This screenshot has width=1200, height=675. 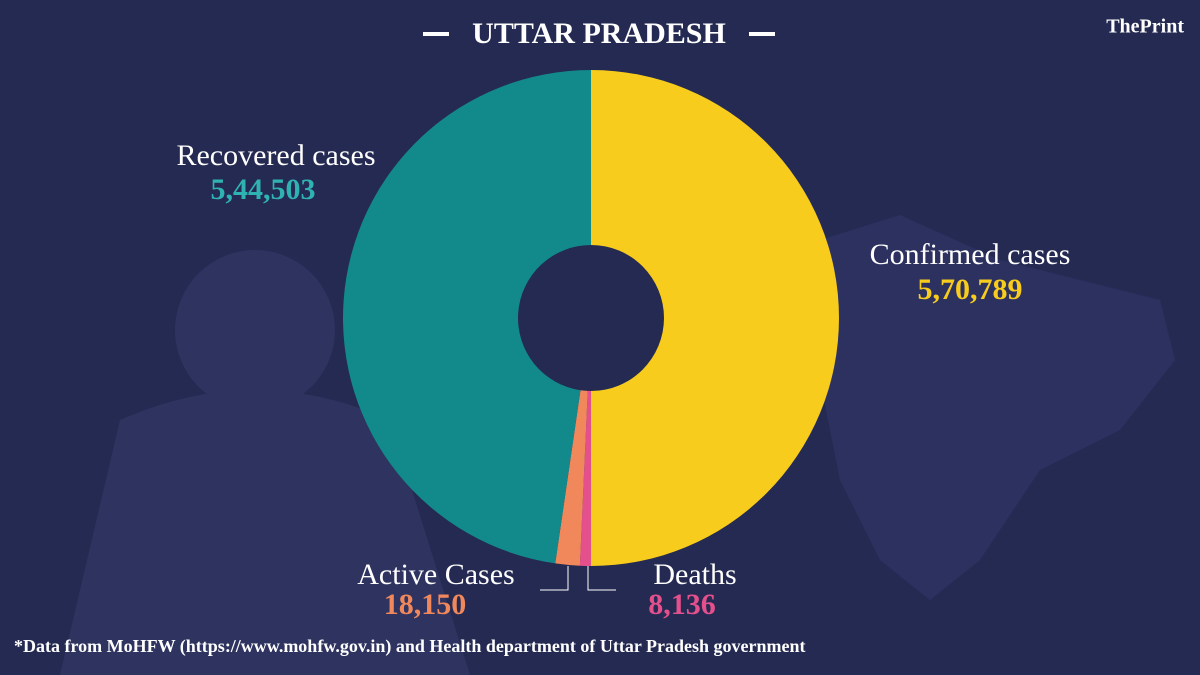 What do you see at coordinates (970, 254) in the screenshot?
I see `category-label: Confirmed cases` at bounding box center [970, 254].